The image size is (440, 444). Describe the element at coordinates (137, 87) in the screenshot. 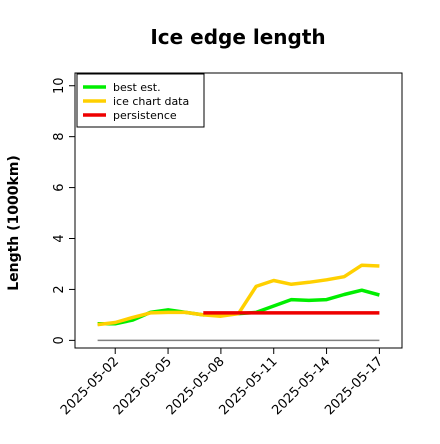

I see `legend-label: best est.` at that location.